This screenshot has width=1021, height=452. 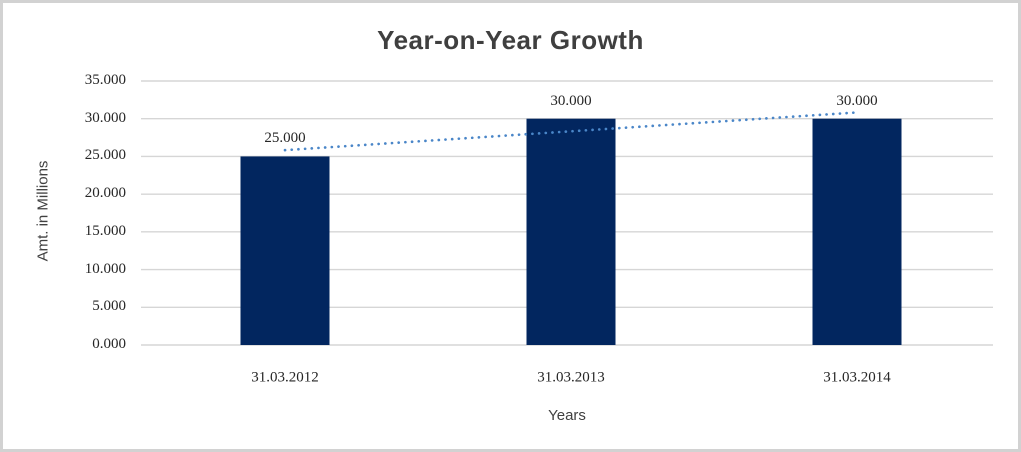 I want to click on y-axis-title: Amt. in Millions, so click(x=43, y=211).